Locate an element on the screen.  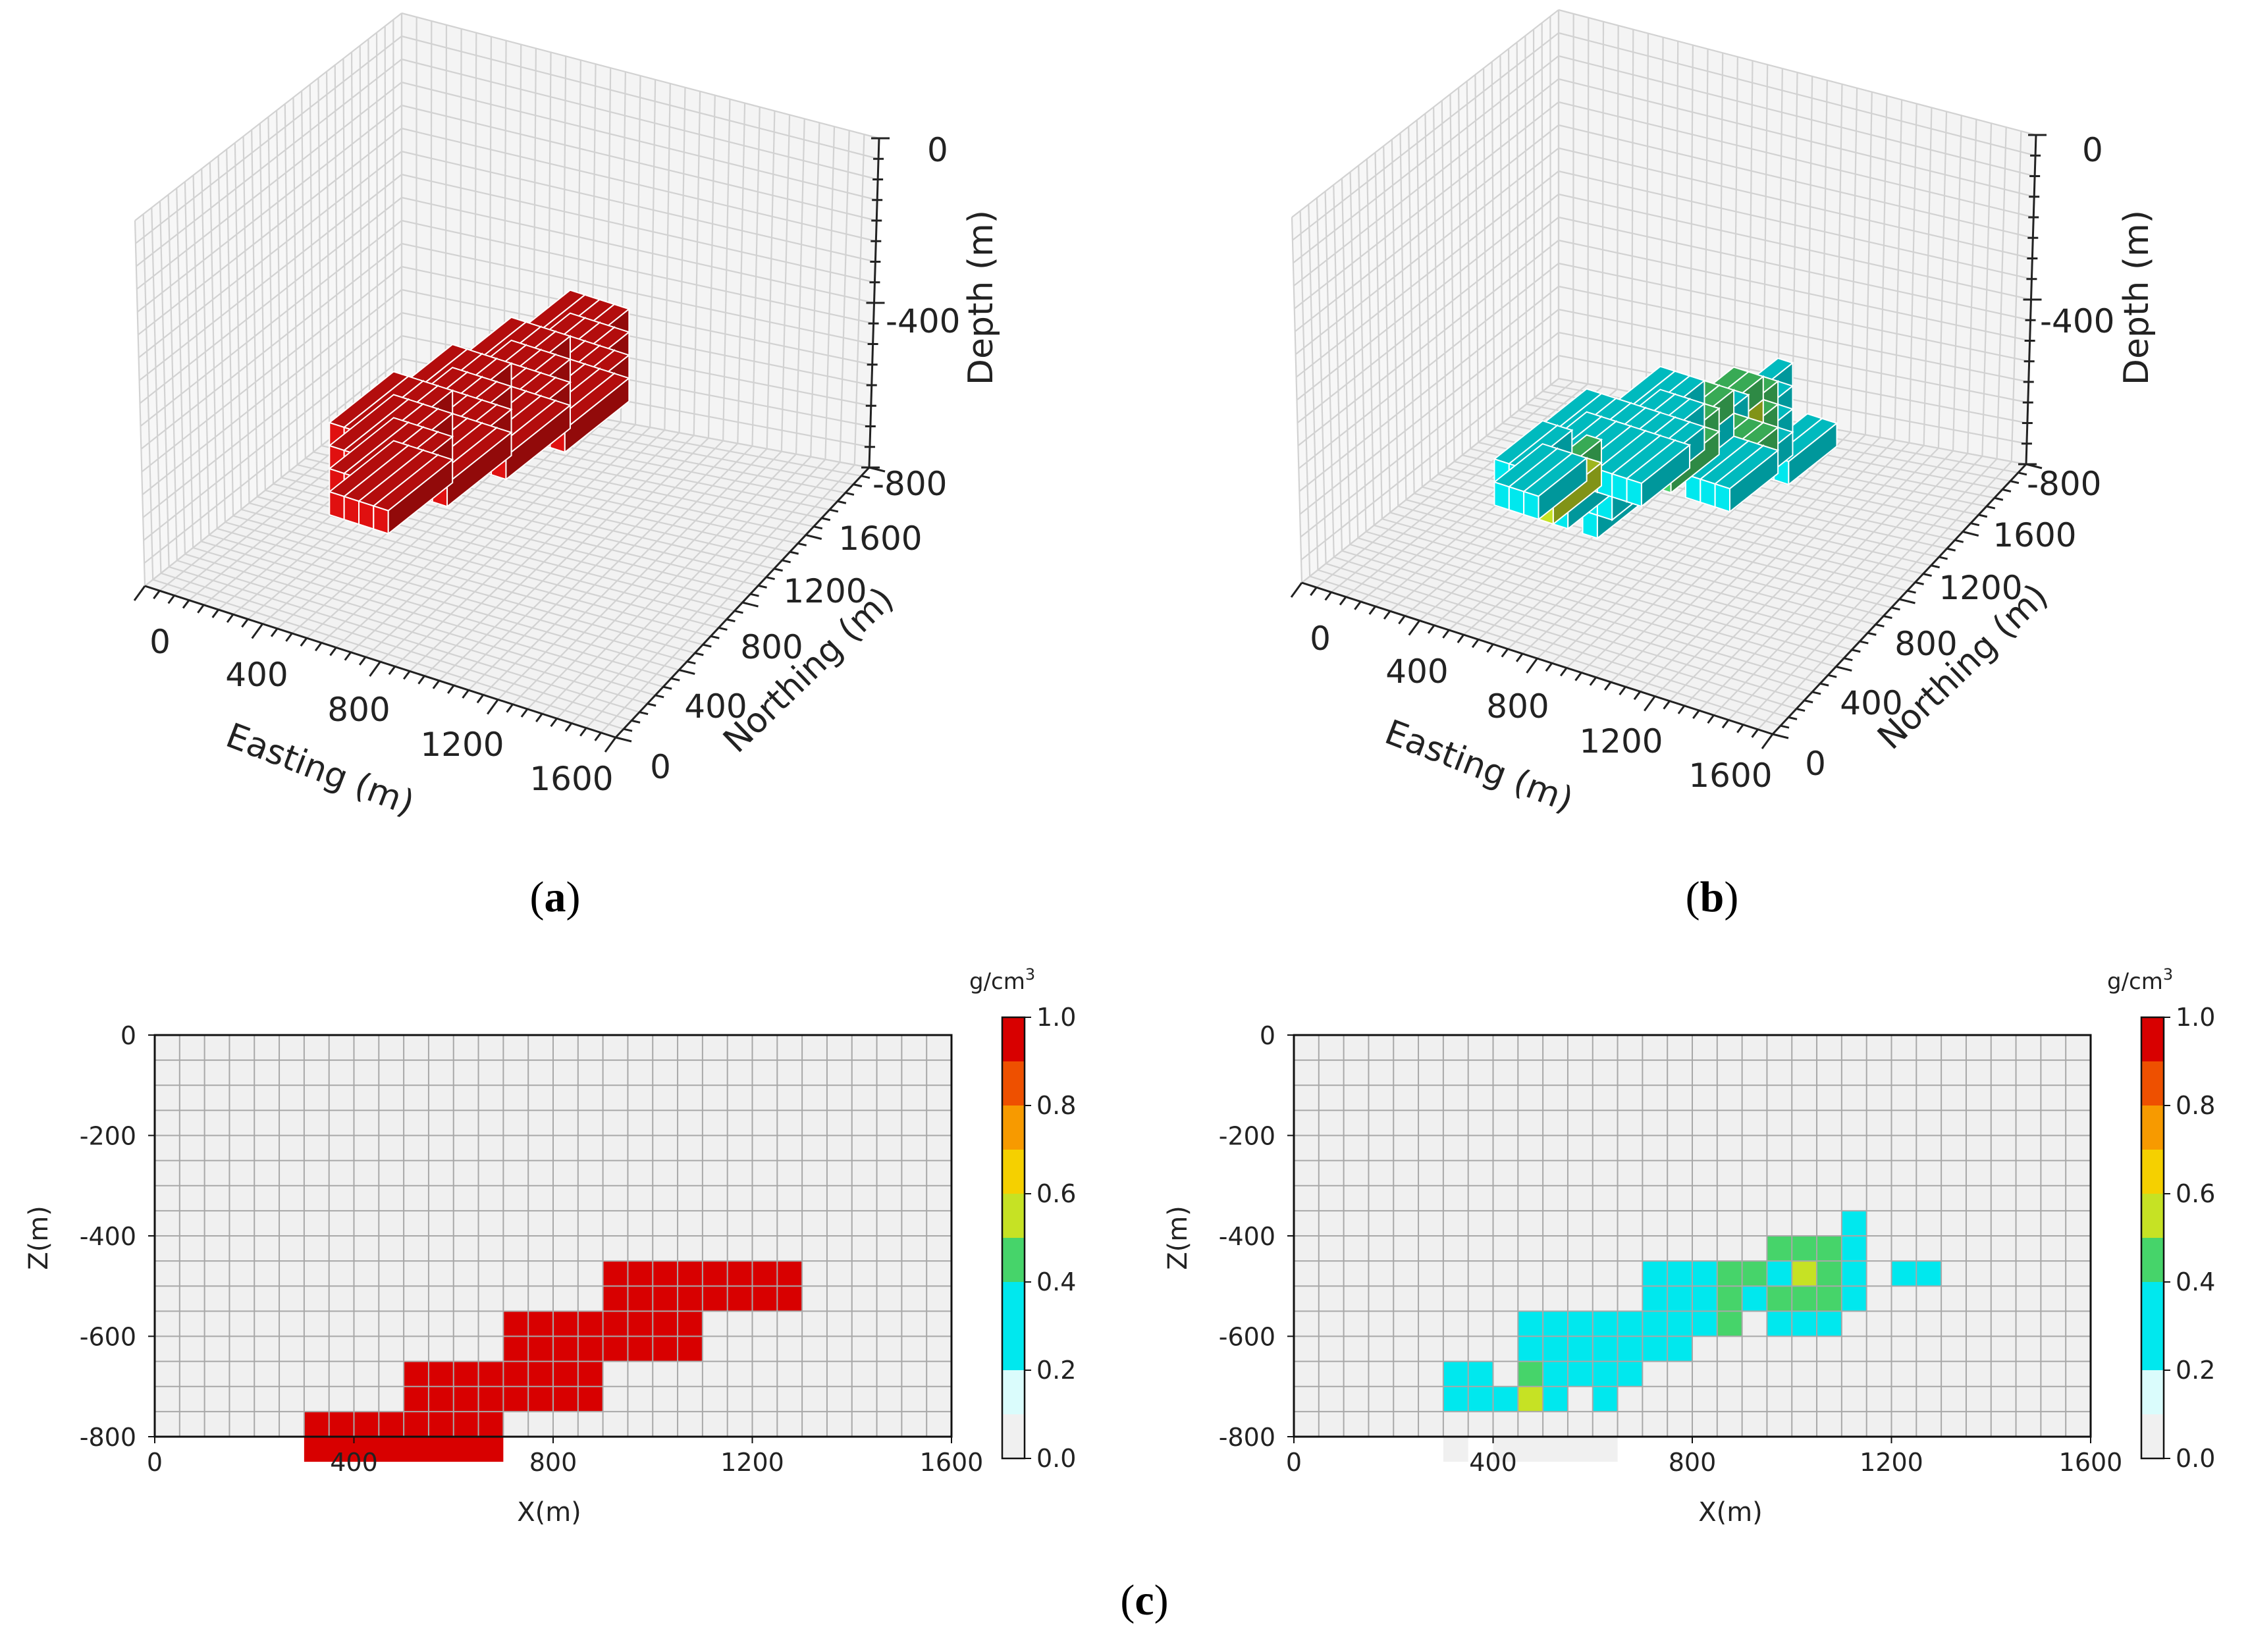
cl-colorbar-tick-label: 0.0 is located at coordinates (1056, 1458).